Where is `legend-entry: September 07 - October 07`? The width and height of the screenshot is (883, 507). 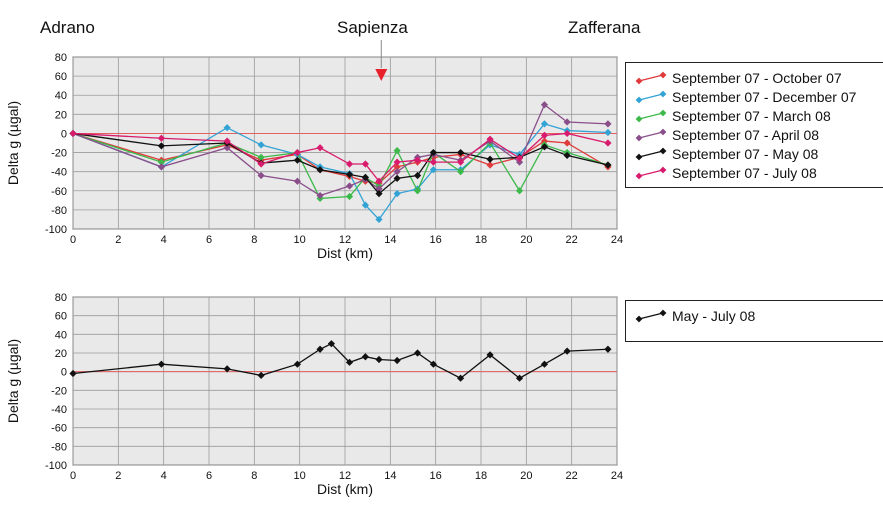
legend-entry: September 07 - October 07 is located at coordinates (738, 78).